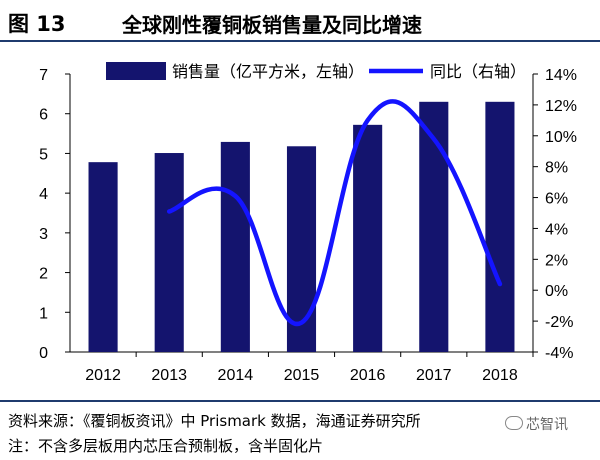  Describe the element at coordinates (561, 106) in the screenshot. I see `y-right-tick-label: 12%` at that location.